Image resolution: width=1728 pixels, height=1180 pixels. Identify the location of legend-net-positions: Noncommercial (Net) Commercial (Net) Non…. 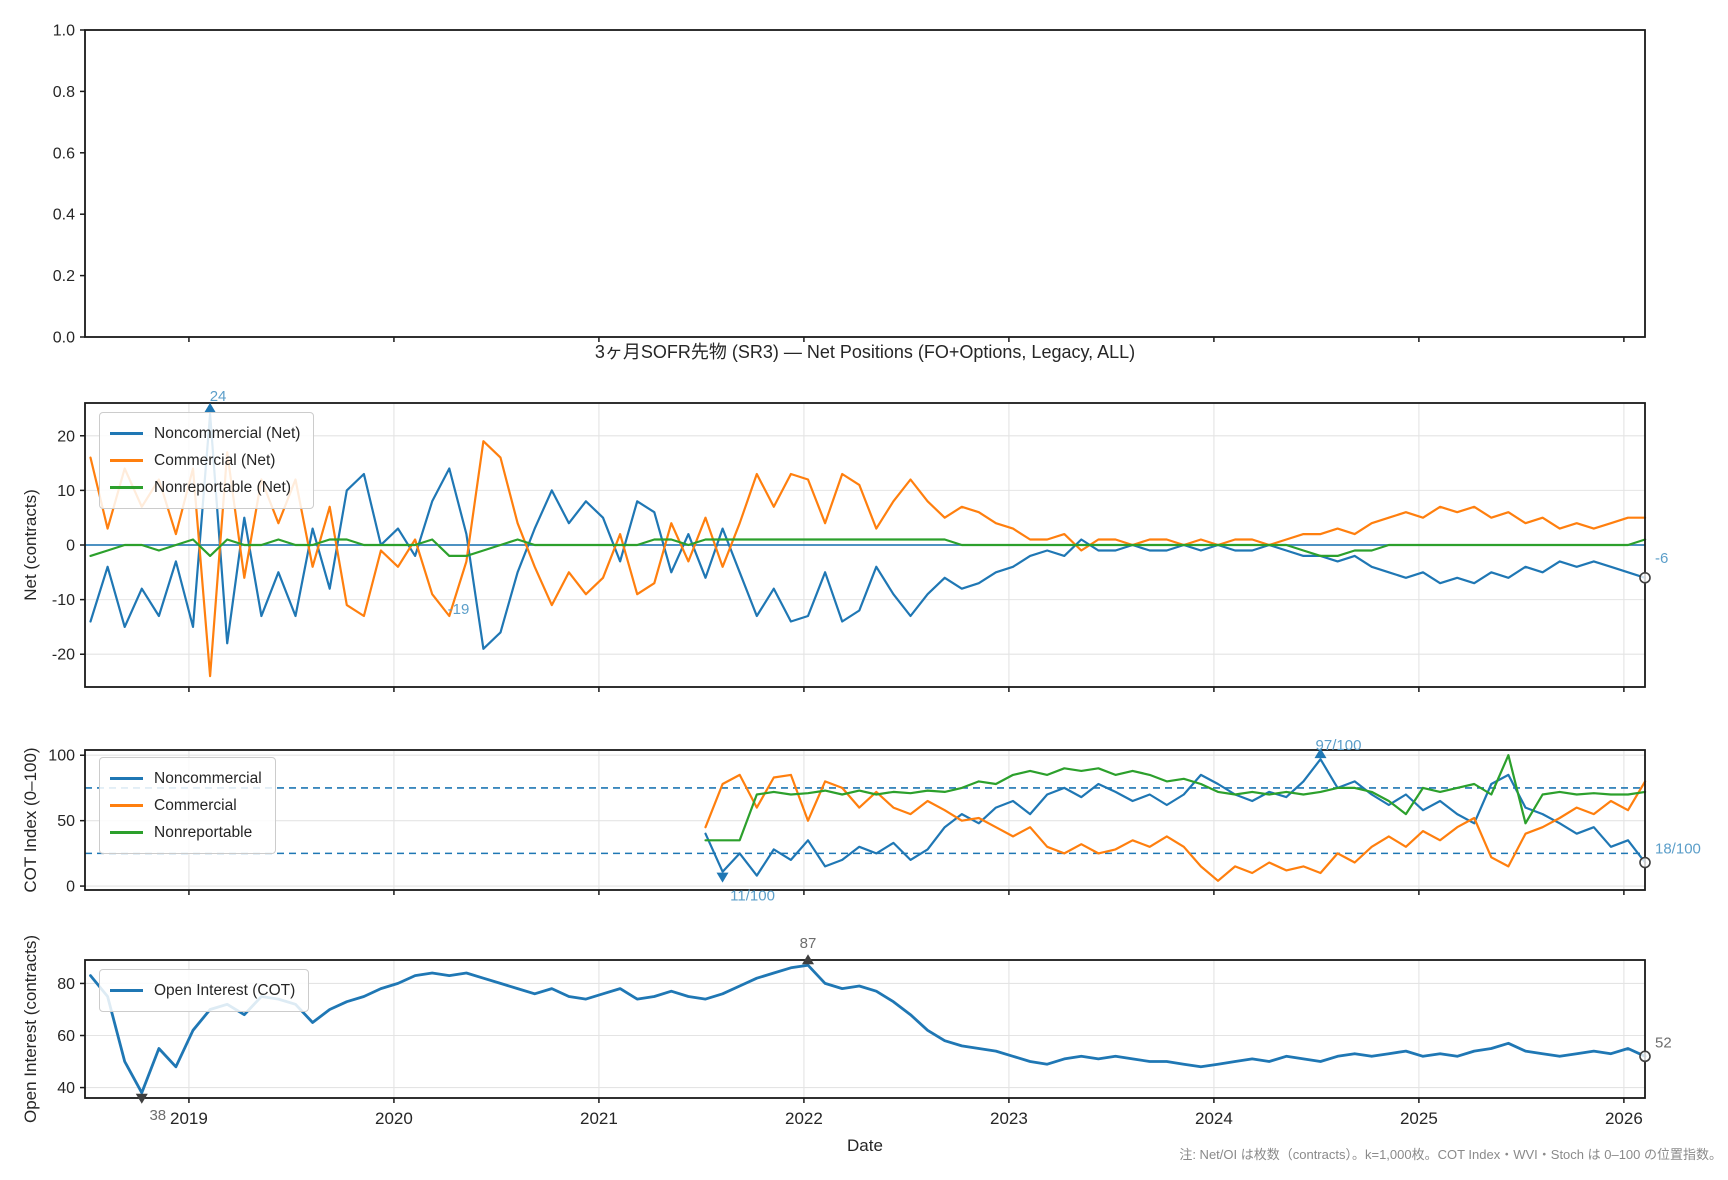
(207, 460).